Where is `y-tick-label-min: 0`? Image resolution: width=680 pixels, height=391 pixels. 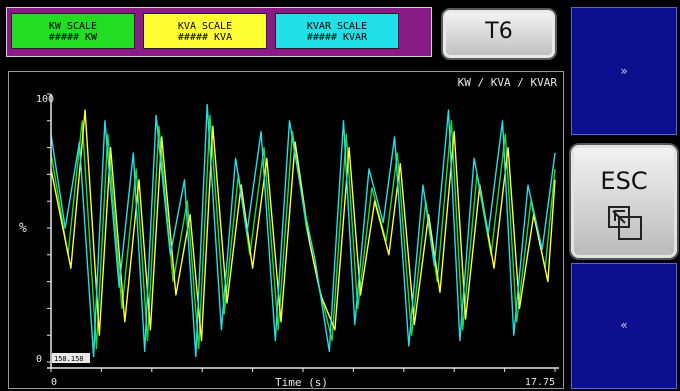 y-tick-label-min: 0 is located at coordinates (39, 359).